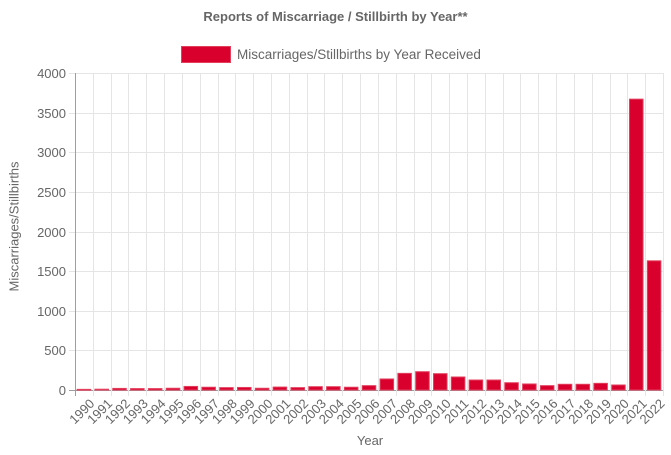  I want to click on bar-2008, so click(404, 381).